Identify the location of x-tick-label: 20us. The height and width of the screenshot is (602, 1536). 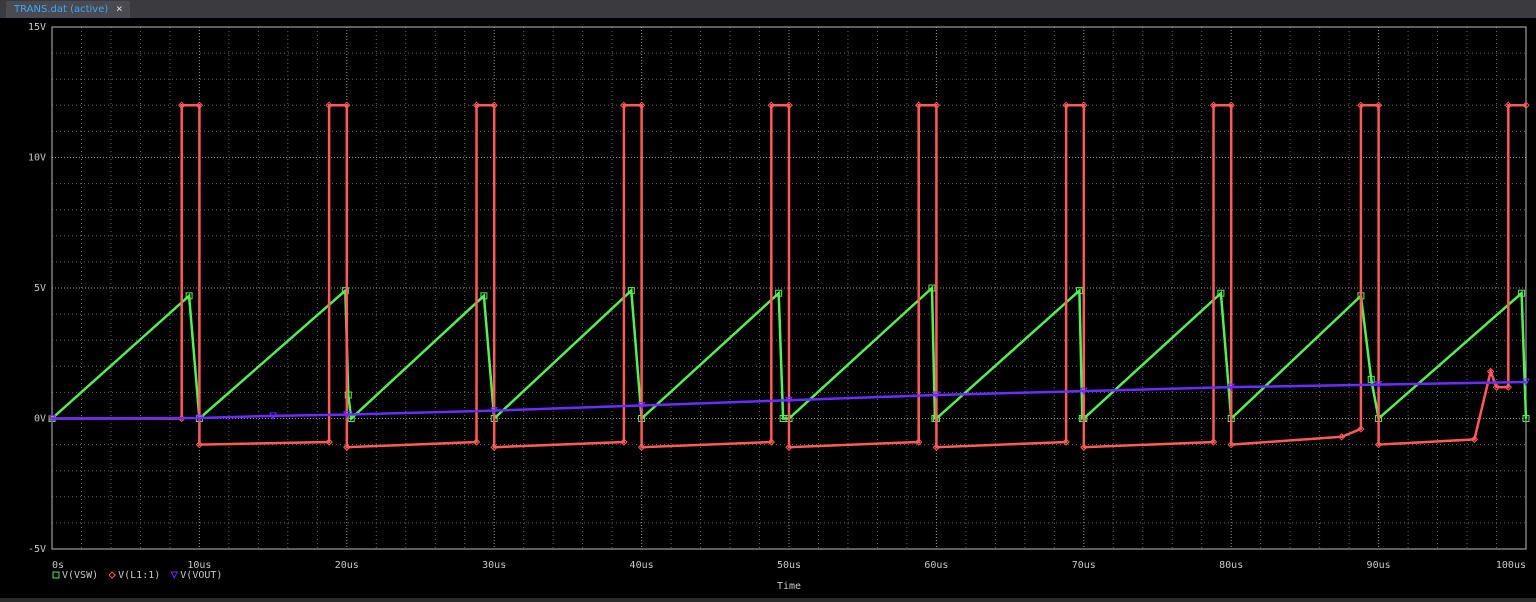
(347, 565).